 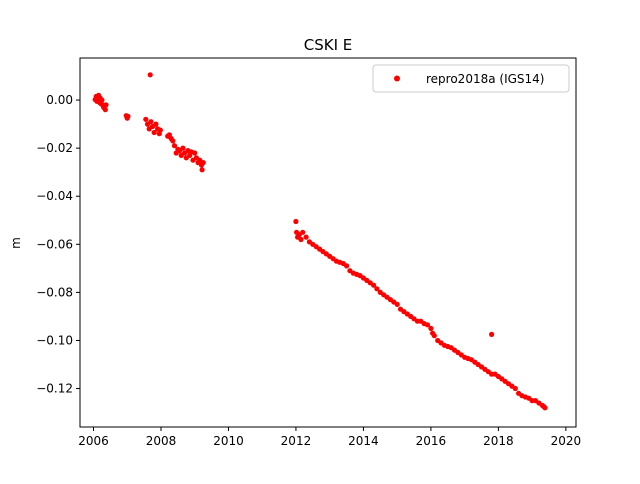 I want to click on x-tick-label: 2008, so click(x=161, y=441).